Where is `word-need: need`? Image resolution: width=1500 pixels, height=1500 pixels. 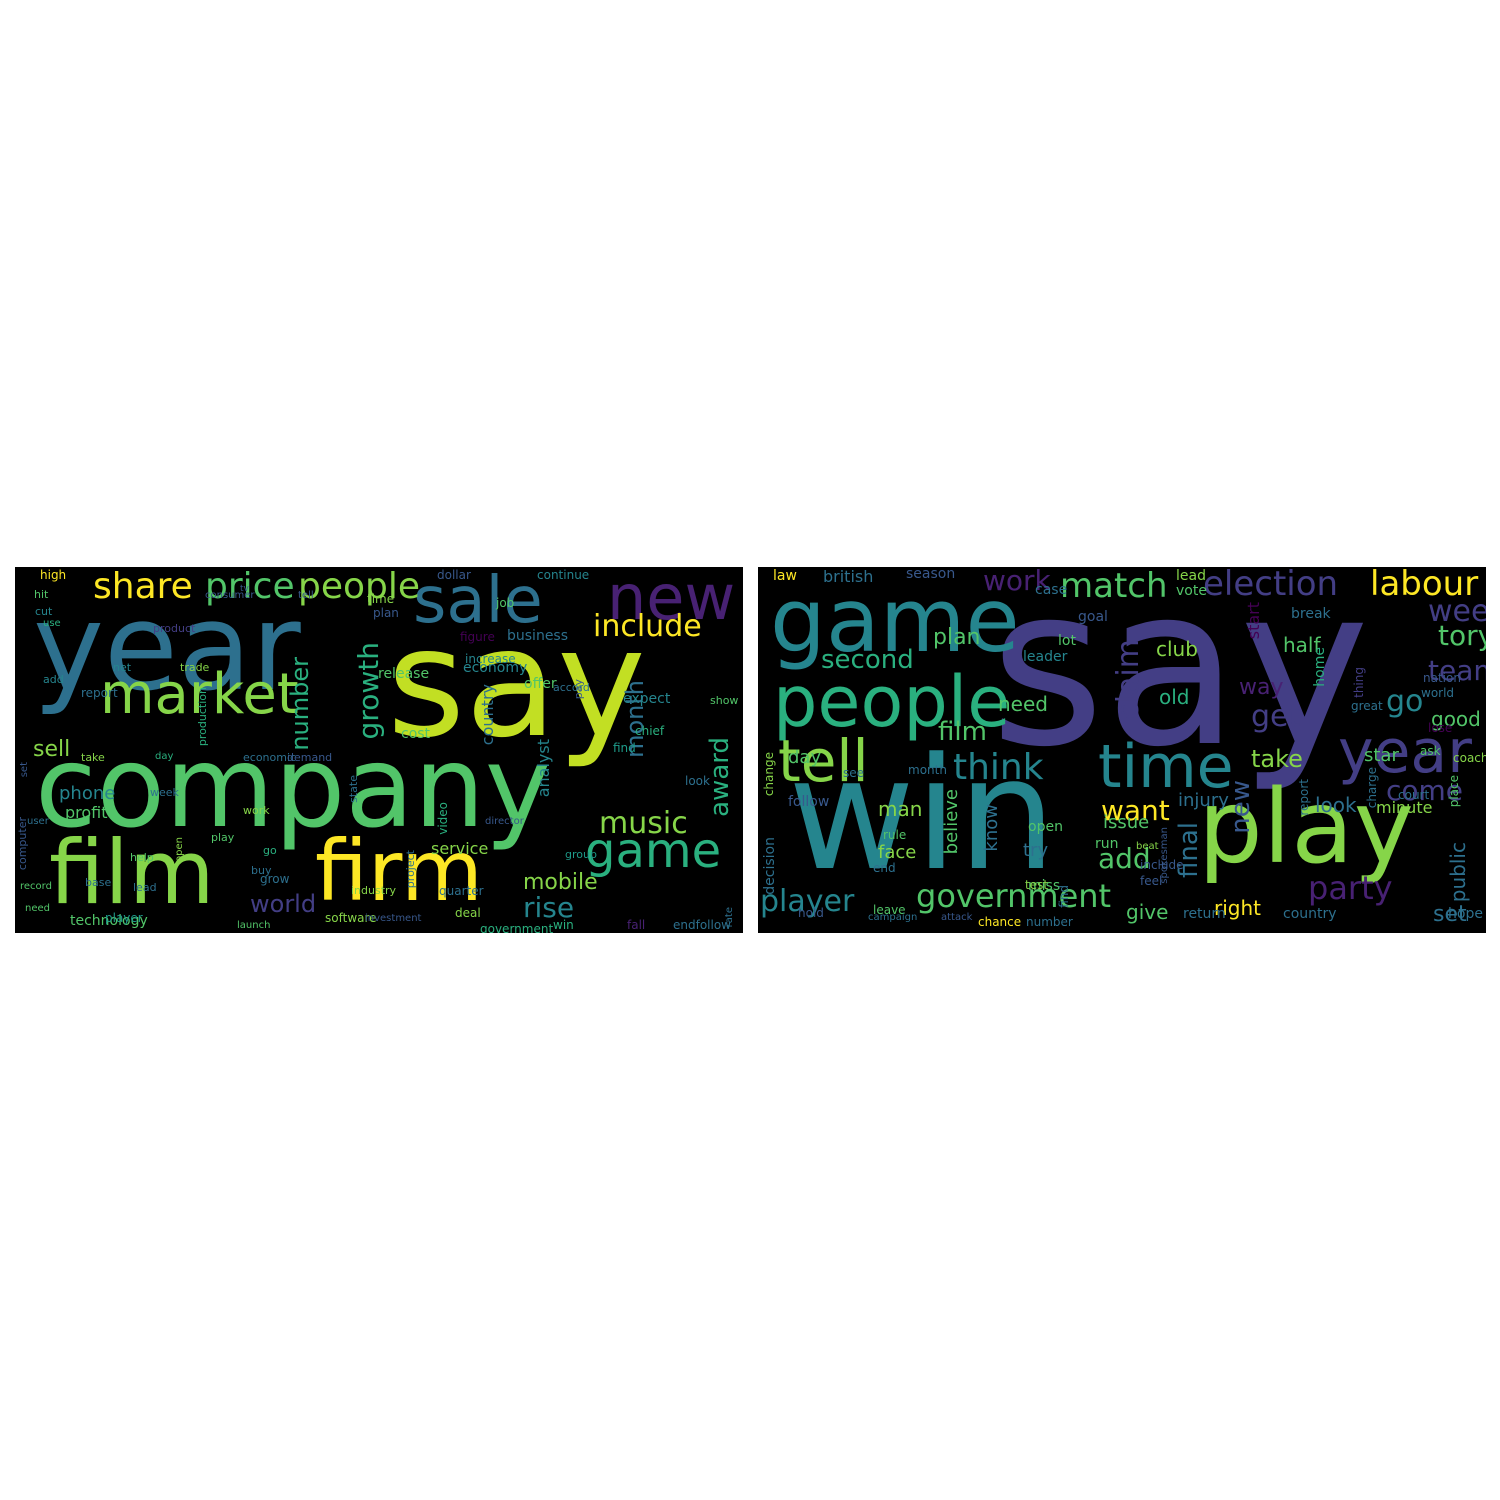
word-need: need is located at coordinates (1023, 704).